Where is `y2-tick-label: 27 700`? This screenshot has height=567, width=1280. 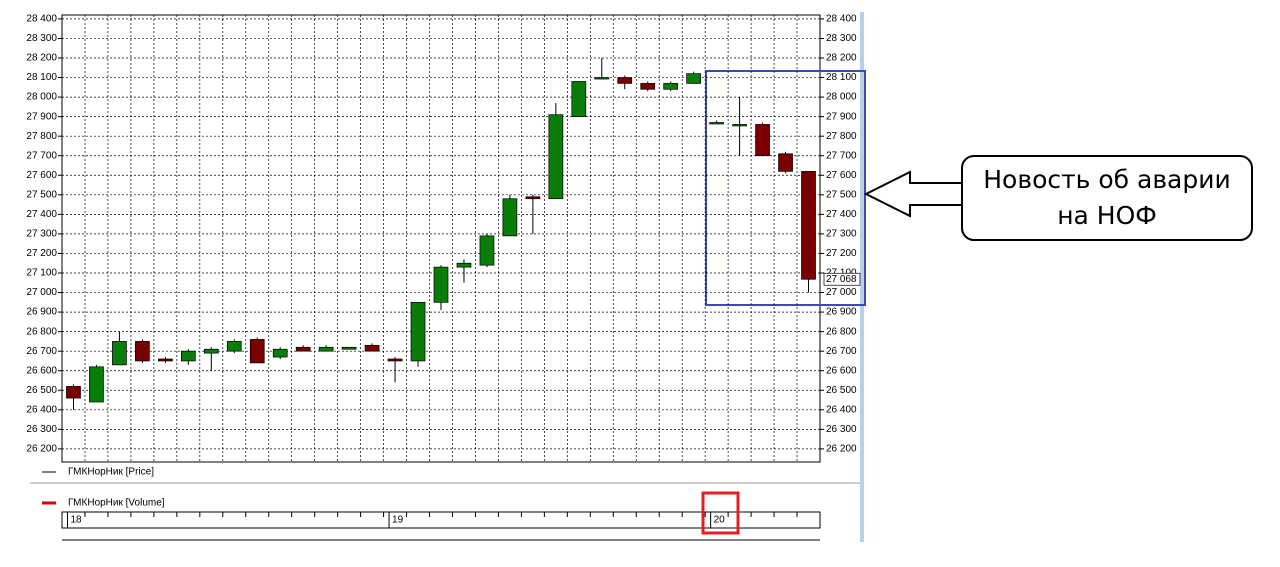 y2-tick-label: 27 700 is located at coordinates (841, 155).